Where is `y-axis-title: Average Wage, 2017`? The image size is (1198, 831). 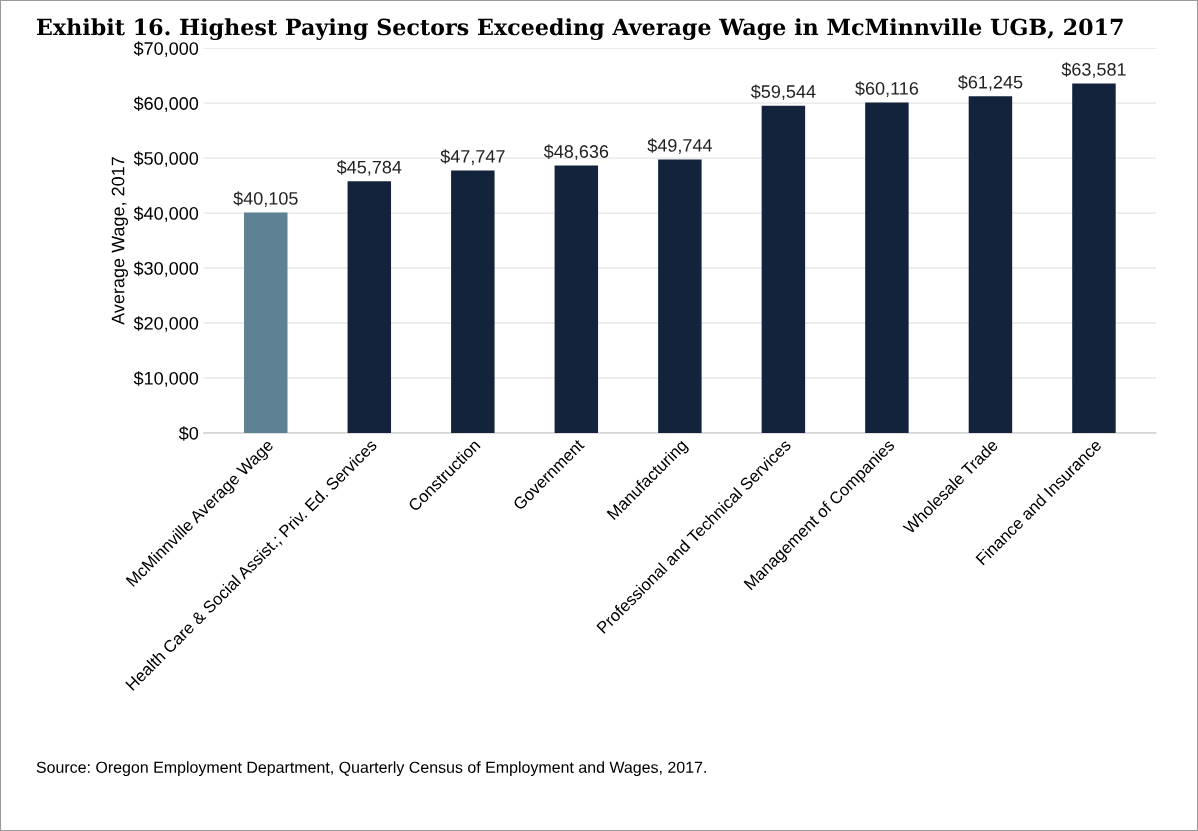
y-axis-title: Average Wage, 2017 is located at coordinates (119, 241).